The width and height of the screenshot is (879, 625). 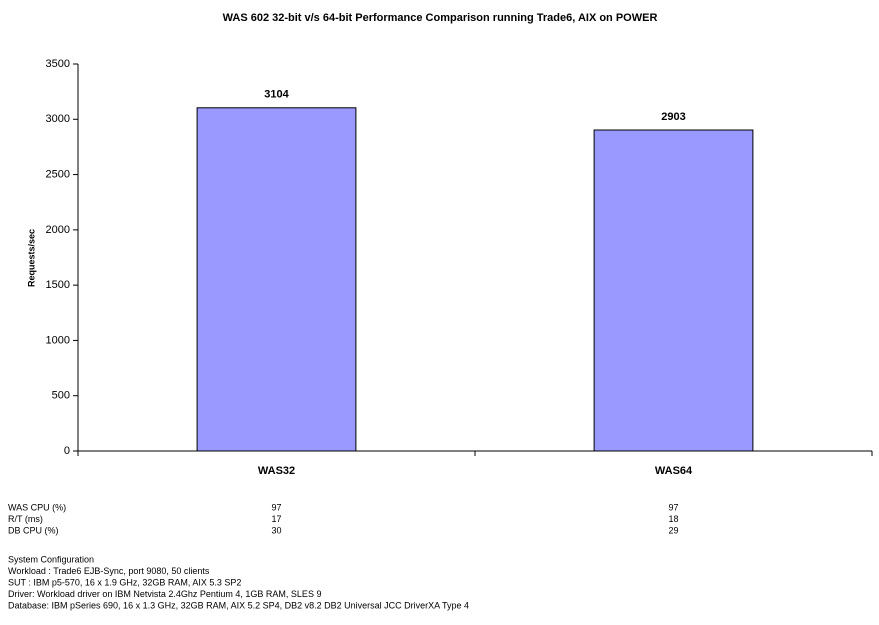 What do you see at coordinates (276, 95) in the screenshot?
I see `data-label: 3104` at bounding box center [276, 95].